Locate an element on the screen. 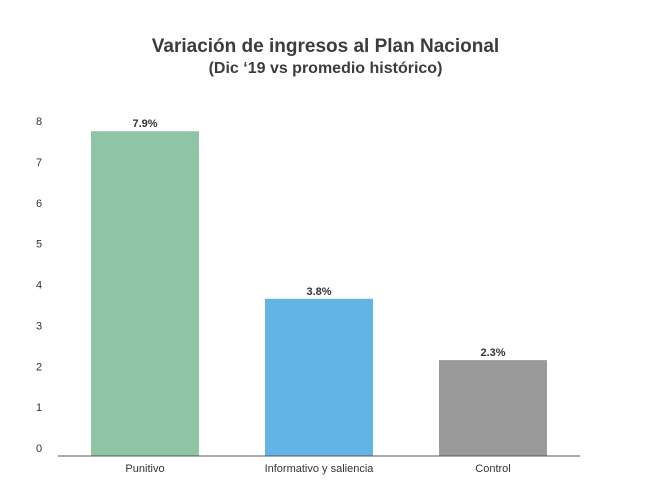  x-axis: Punitivo Informativo y saliencia Control is located at coordinates (317, 469).